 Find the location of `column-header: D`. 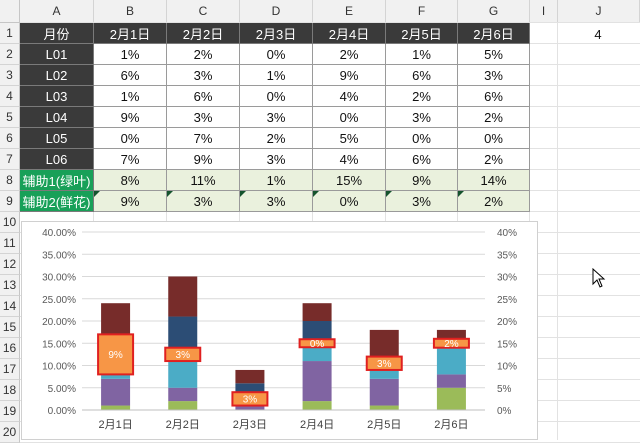

column-header: D is located at coordinates (276, 11).